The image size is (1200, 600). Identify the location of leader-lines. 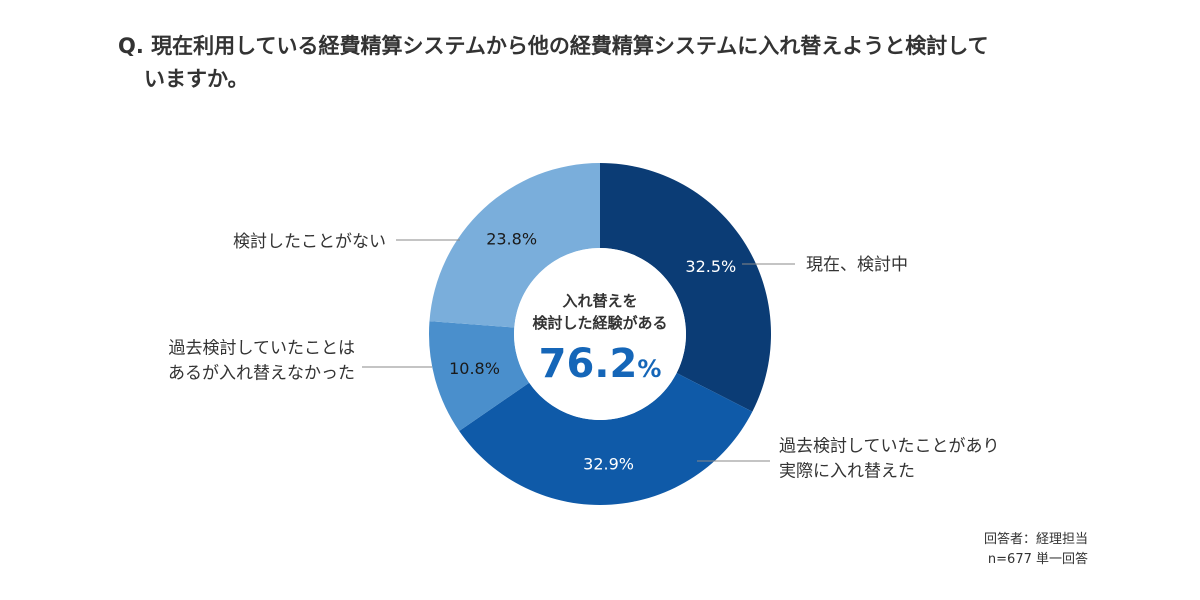
(578, 350).